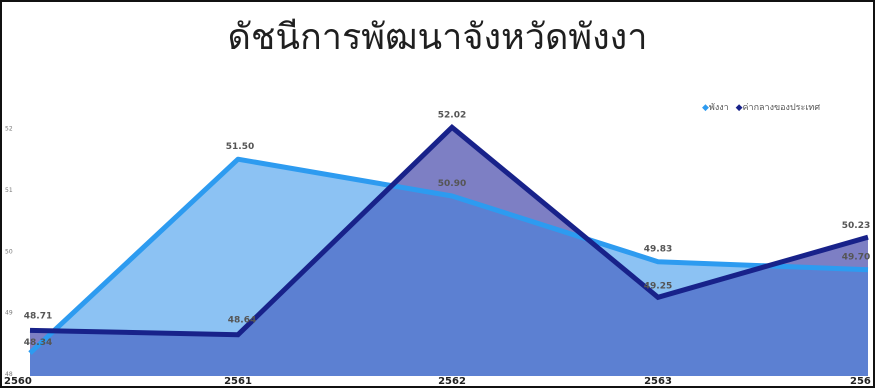  What do you see at coordinates (9, 129) in the screenshot?
I see `y-tick-label: 52` at bounding box center [9, 129].